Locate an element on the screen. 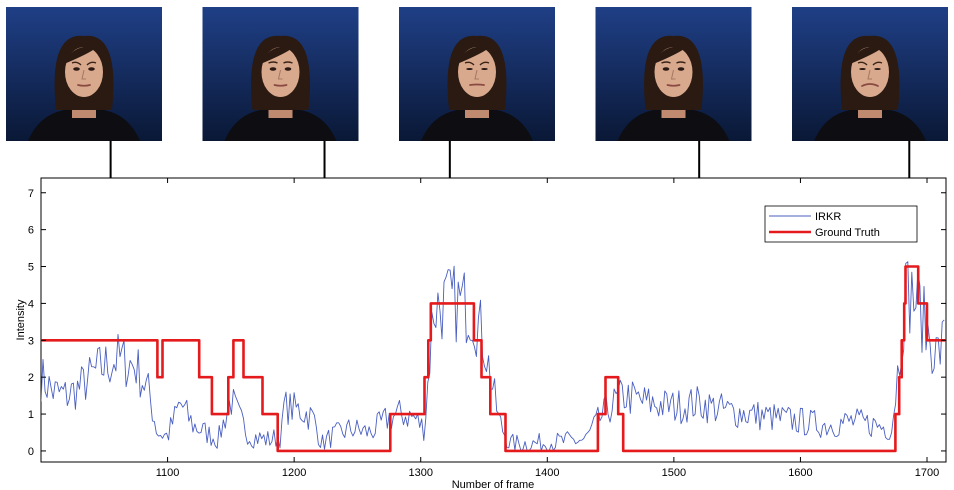 The height and width of the screenshot is (490, 954). y-axis-label: Intensity is located at coordinates (21, 319).